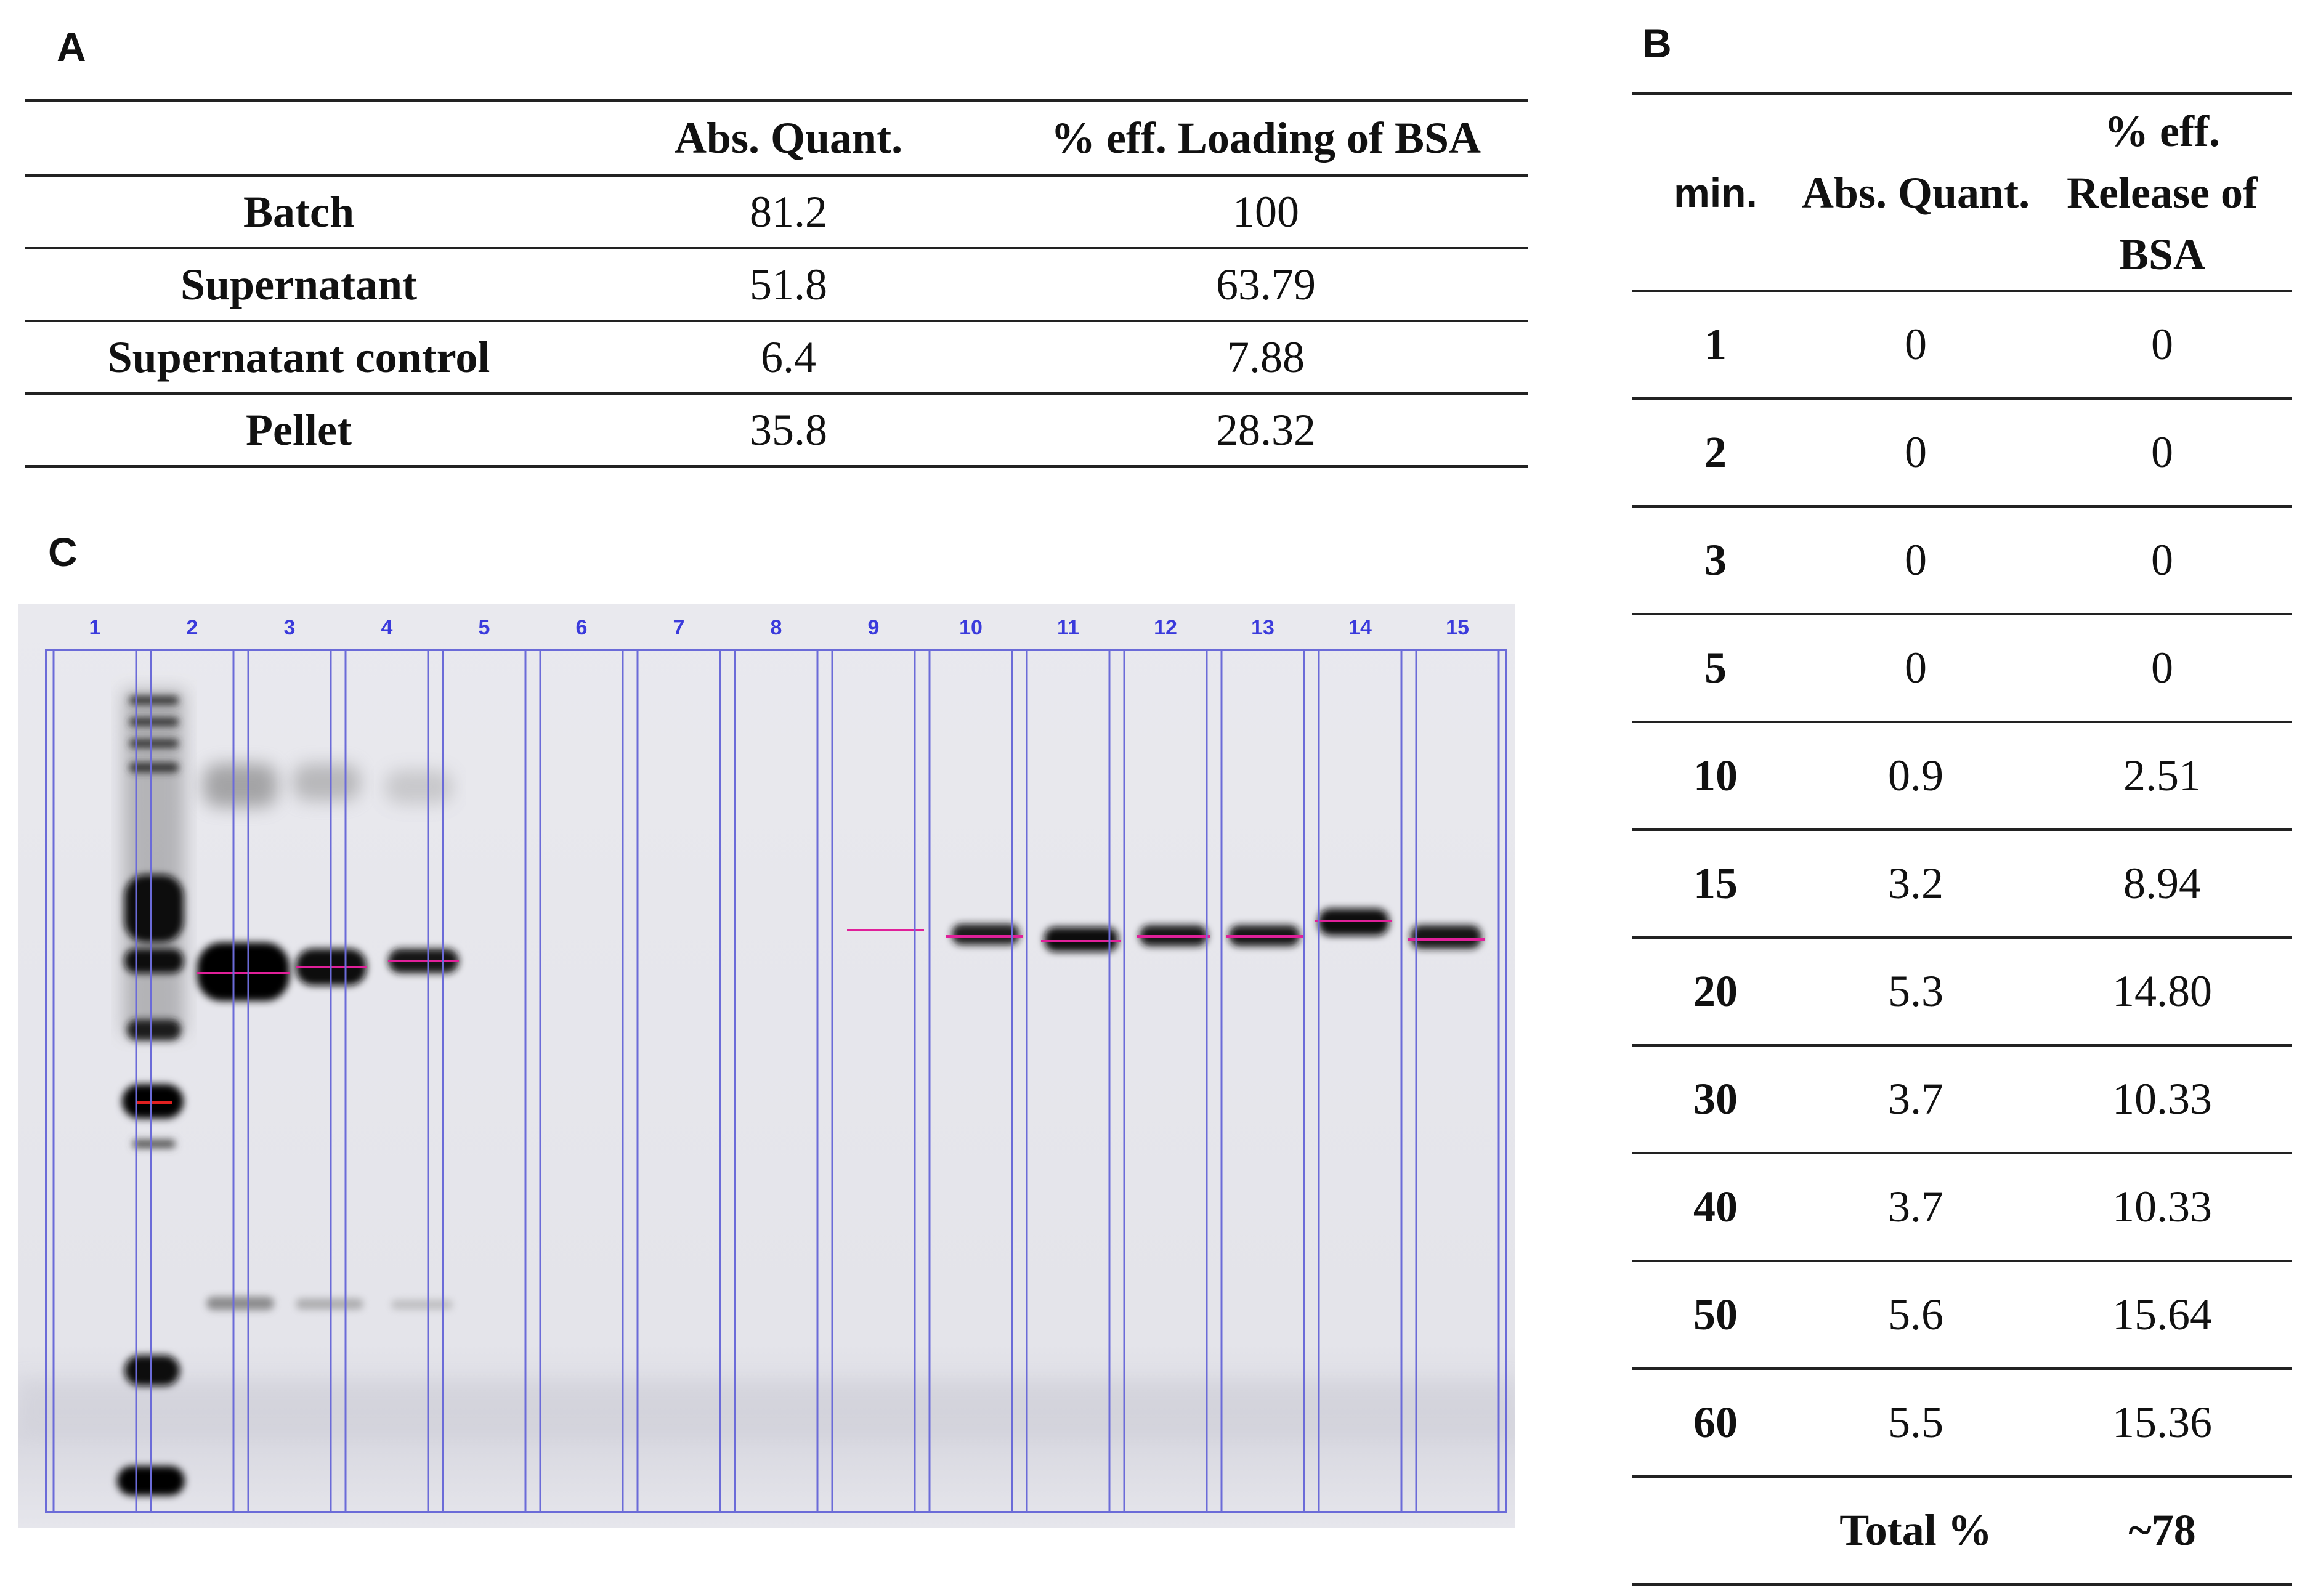 The width and height of the screenshot is (2318, 1596). Describe the element at coordinates (419, 787) in the screenshot. I see `band-lane-4-upper` at that location.